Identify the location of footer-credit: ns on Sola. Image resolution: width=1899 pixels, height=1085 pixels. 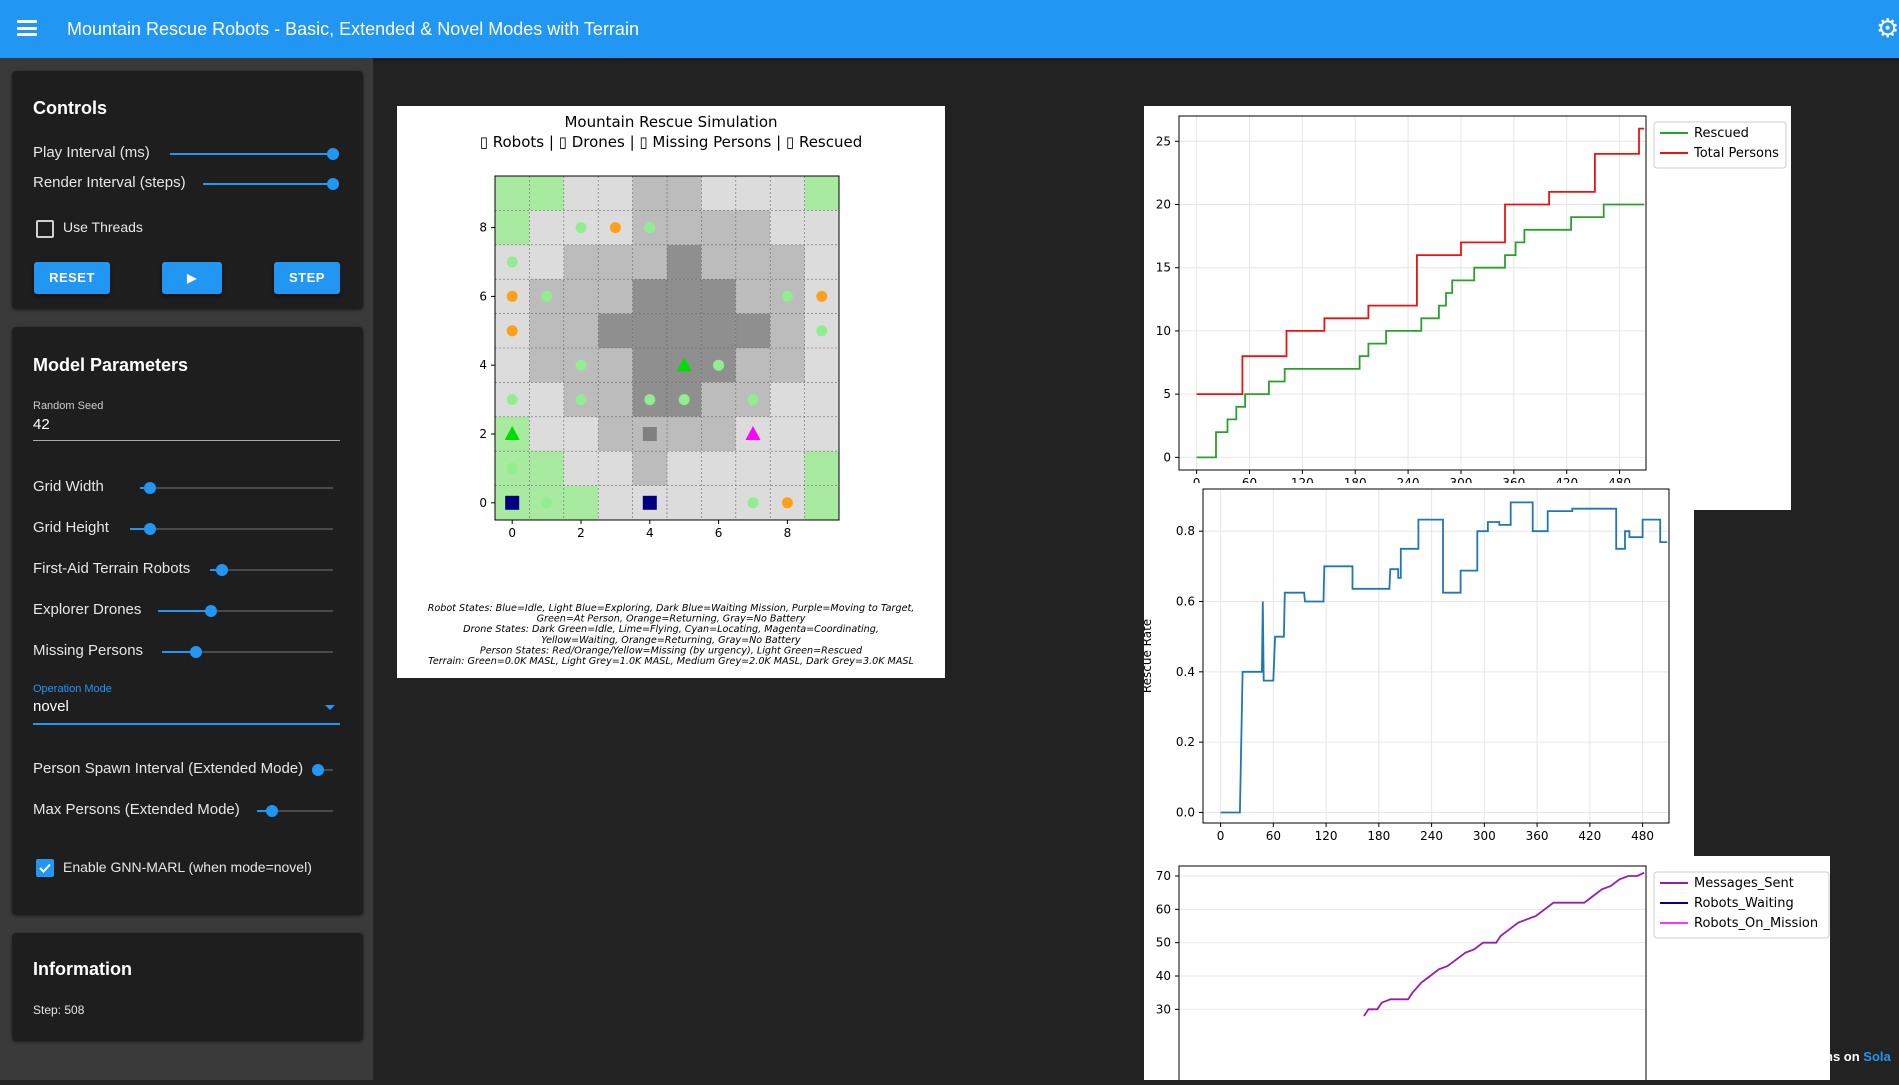
(1858, 1056).